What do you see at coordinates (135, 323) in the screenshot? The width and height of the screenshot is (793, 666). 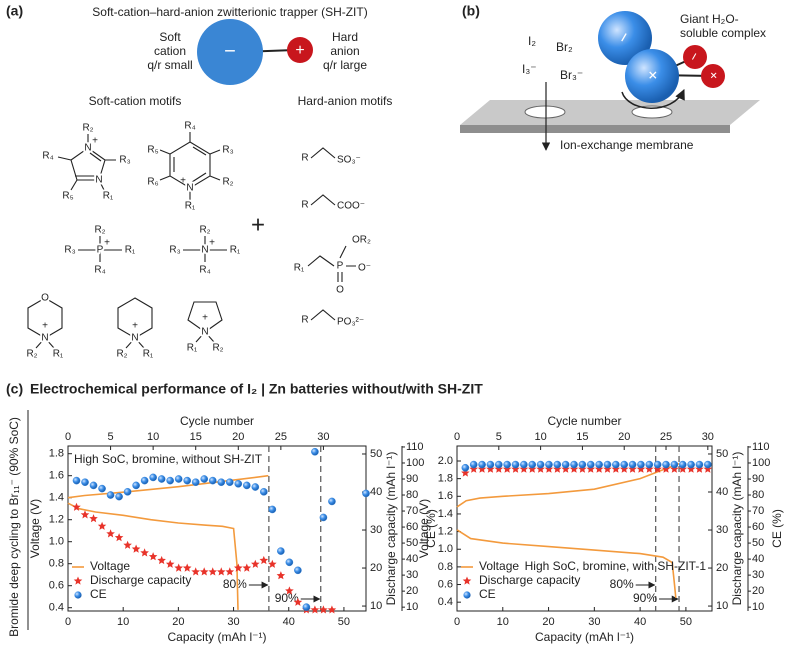 I see `piperidinium-bond` at bounding box center [135, 323].